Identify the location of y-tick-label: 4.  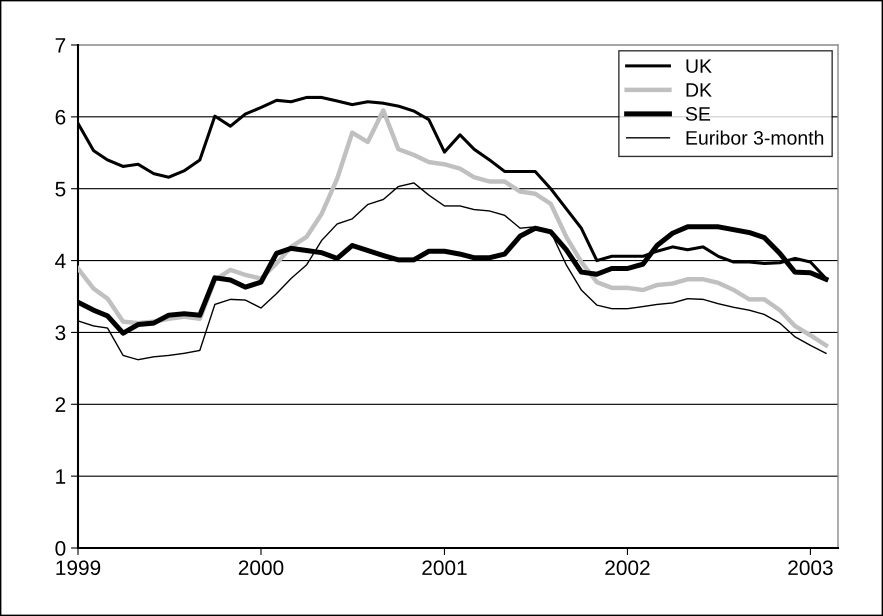
(60, 261).